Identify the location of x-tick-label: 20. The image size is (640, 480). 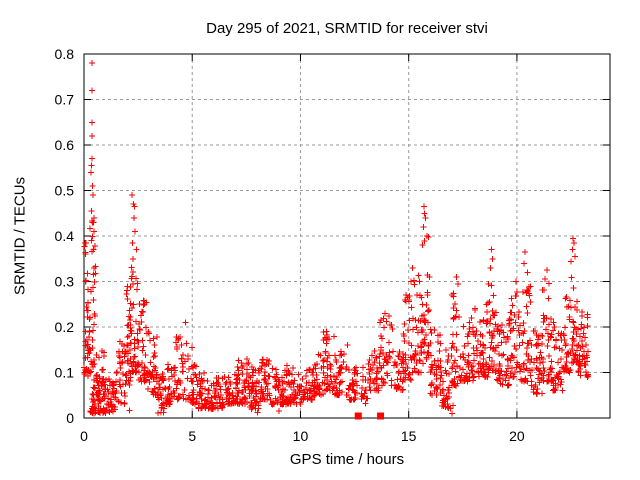
(517, 436).